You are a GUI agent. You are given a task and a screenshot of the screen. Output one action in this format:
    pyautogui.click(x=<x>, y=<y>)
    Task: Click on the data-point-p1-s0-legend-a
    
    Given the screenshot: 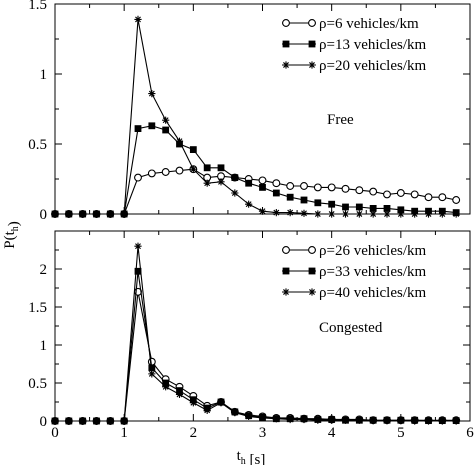 What is the action you would take?
    pyautogui.click(x=286, y=250)
    